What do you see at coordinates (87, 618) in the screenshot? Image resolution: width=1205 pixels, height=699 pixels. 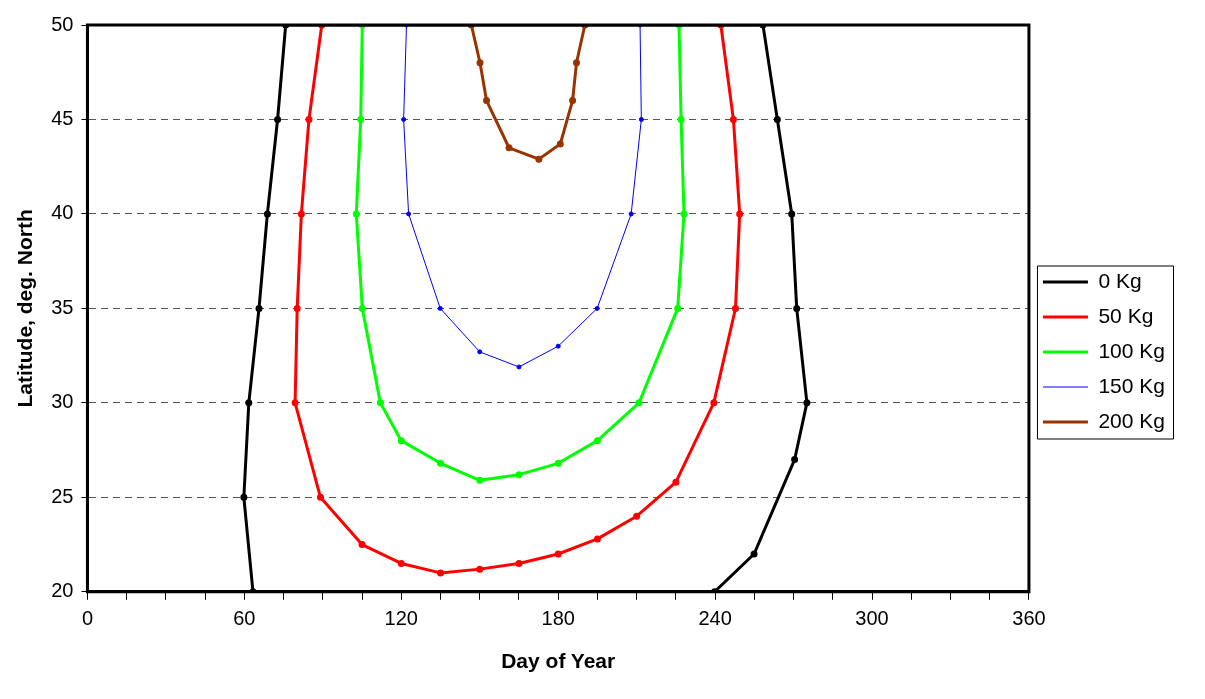 I see `x-tick-label: 0` at bounding box center [87, 618].